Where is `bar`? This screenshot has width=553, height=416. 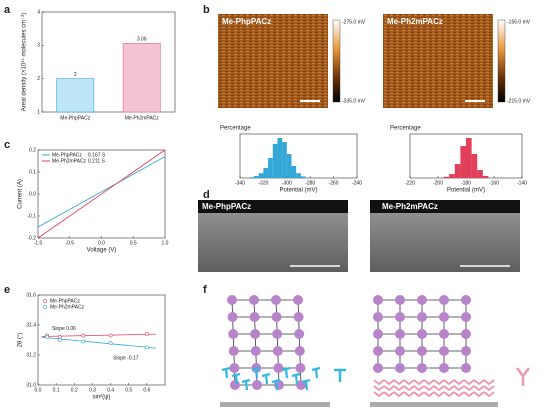
bar is located at coordinates (141, 78).